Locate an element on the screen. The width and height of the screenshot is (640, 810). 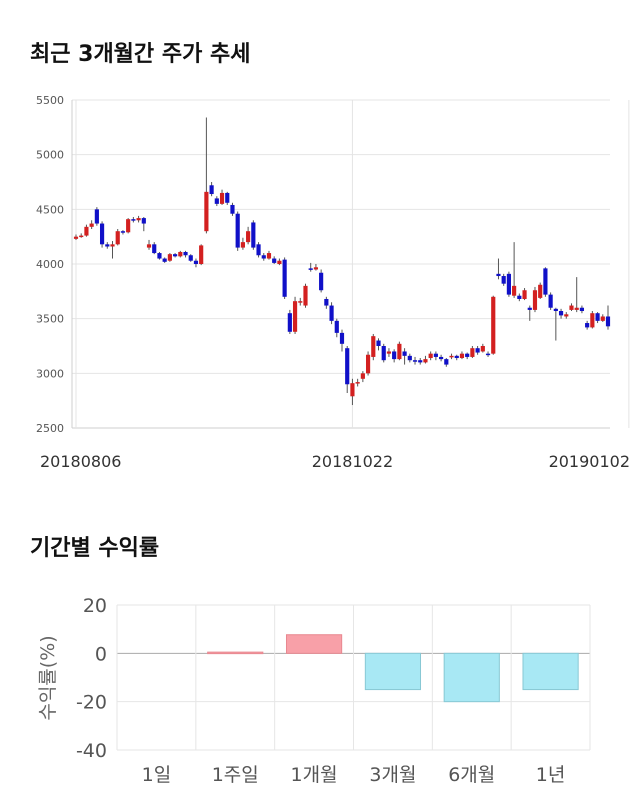
x-tick-label: 20181022 is located at coordinates (352, 461).